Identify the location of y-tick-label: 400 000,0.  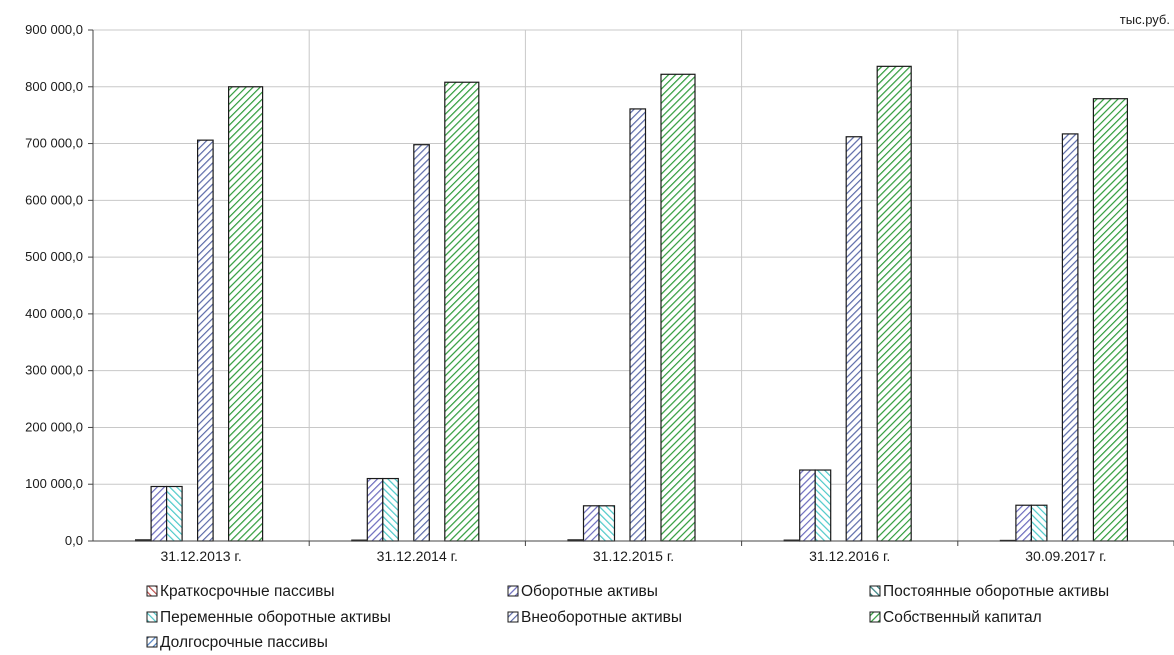
(54, 313).